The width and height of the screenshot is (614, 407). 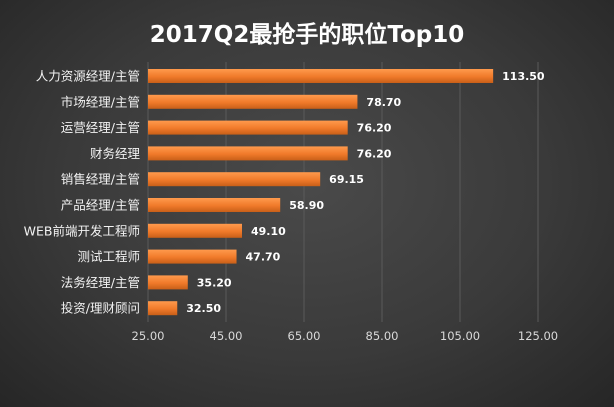 I want to click on value-label: 35.20, so click(x=214, y=282).